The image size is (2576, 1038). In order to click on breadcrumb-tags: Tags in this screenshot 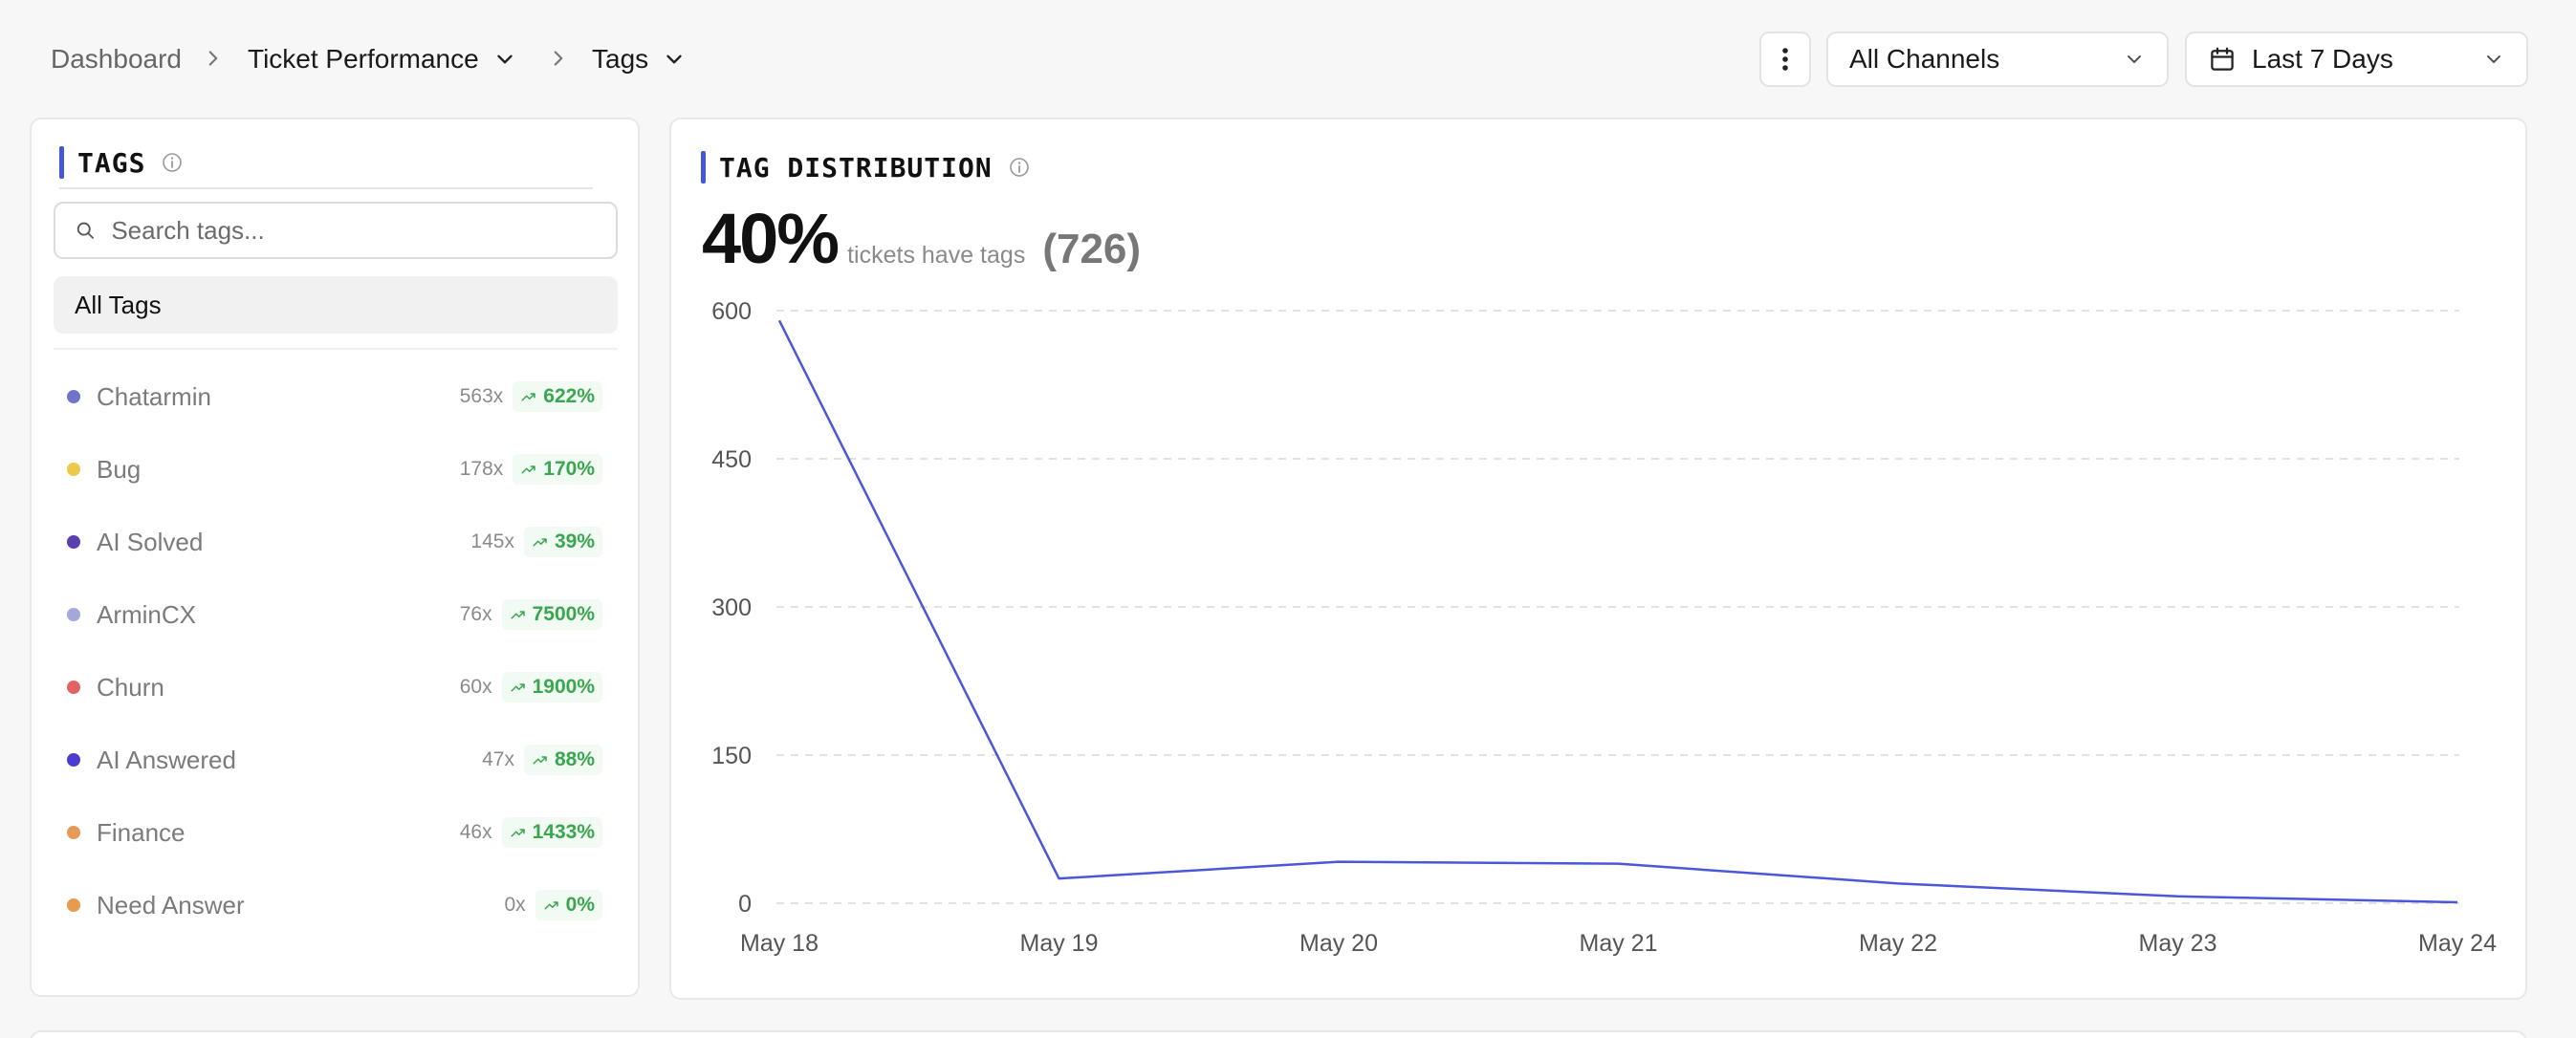, I will do `click(639, 59)`.